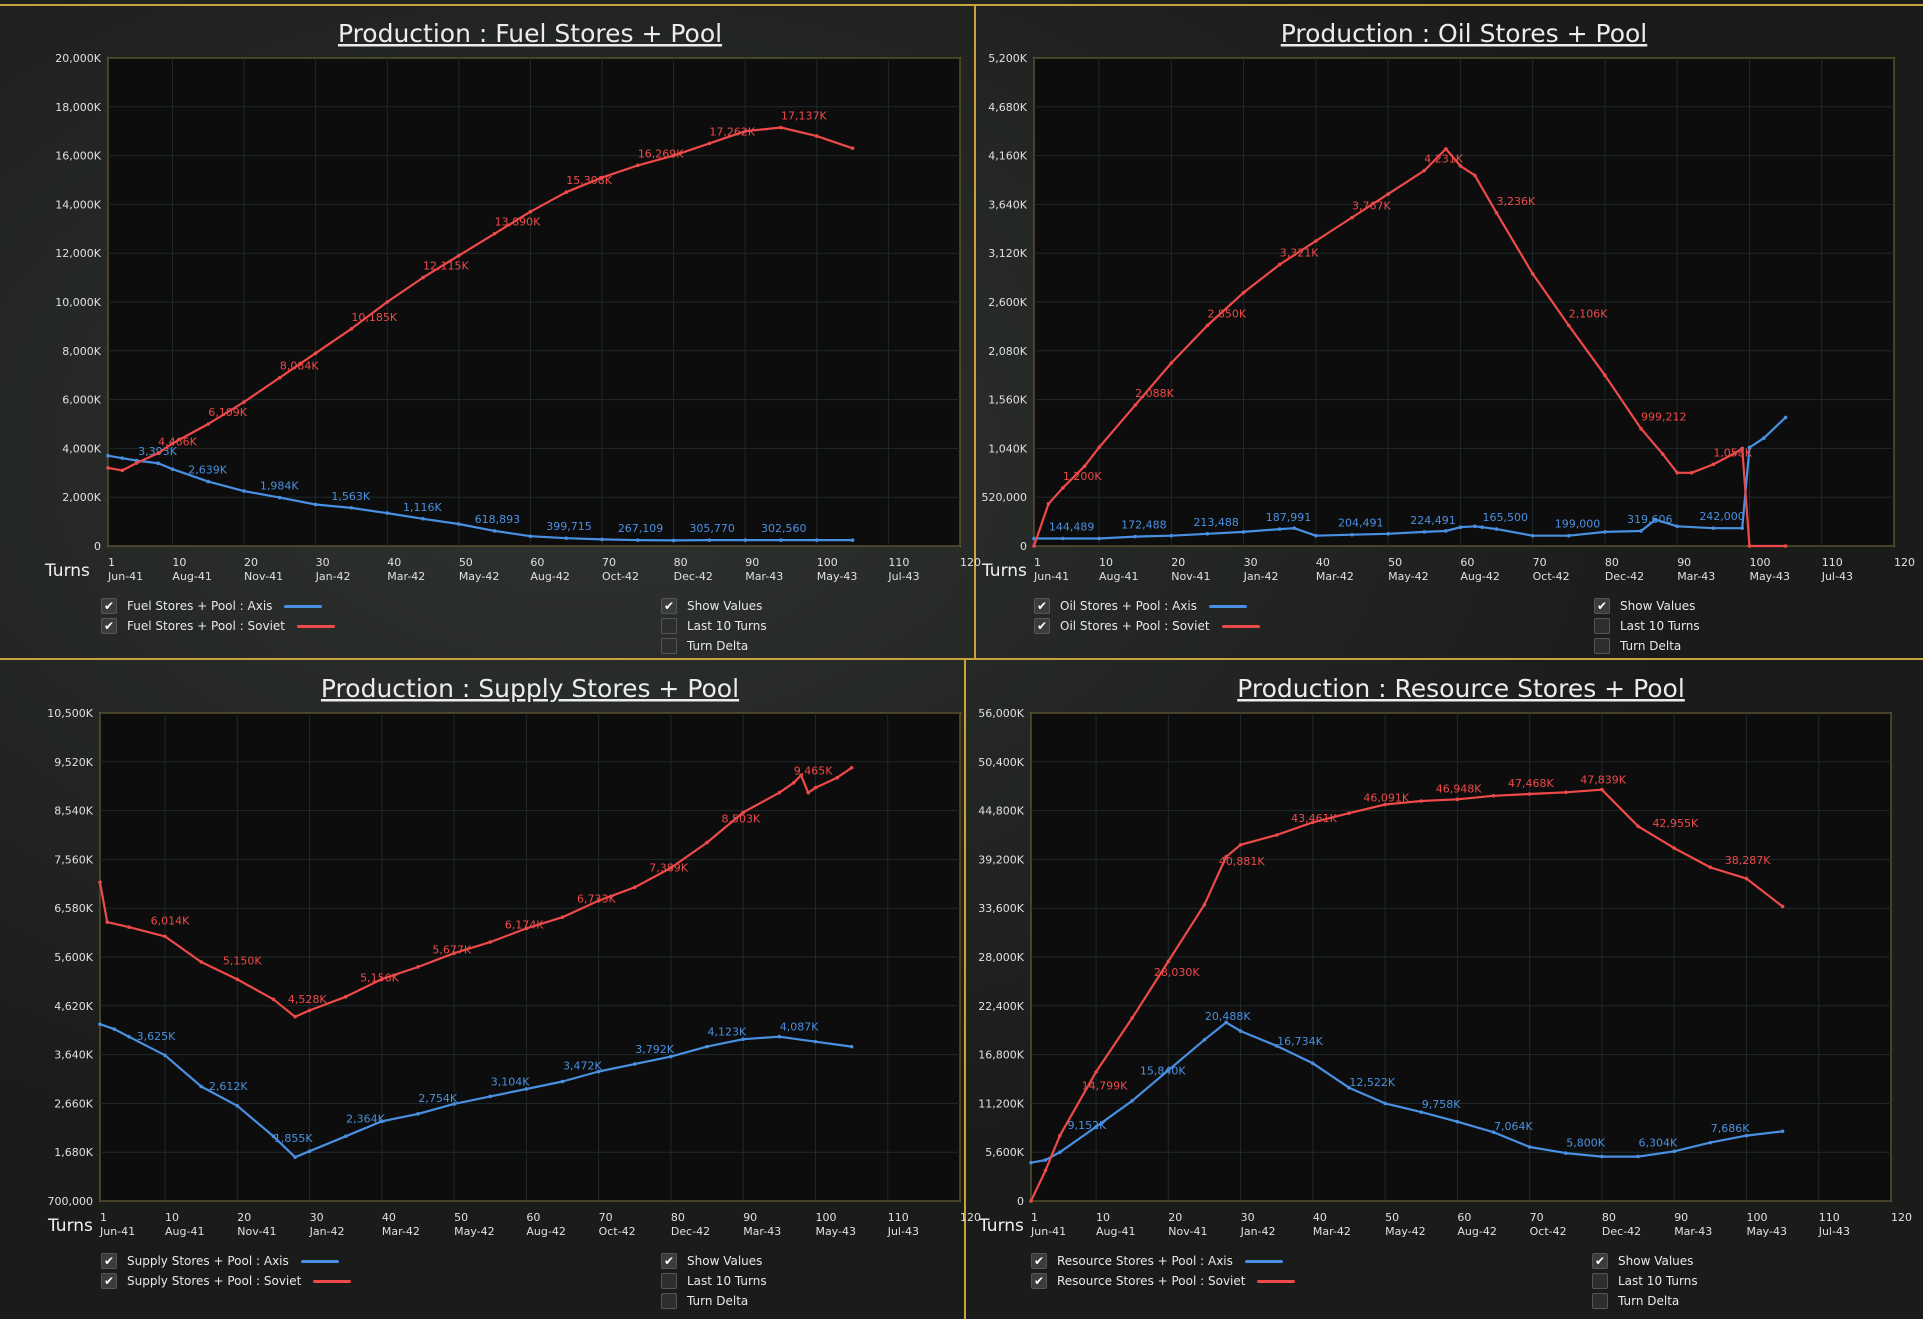 Image resolution: width=1923 pixels, height=1319 pixels. I want to click on legend-row-axis: ✔ Oil Stores + Pool : Axis, so click(1147, 606).